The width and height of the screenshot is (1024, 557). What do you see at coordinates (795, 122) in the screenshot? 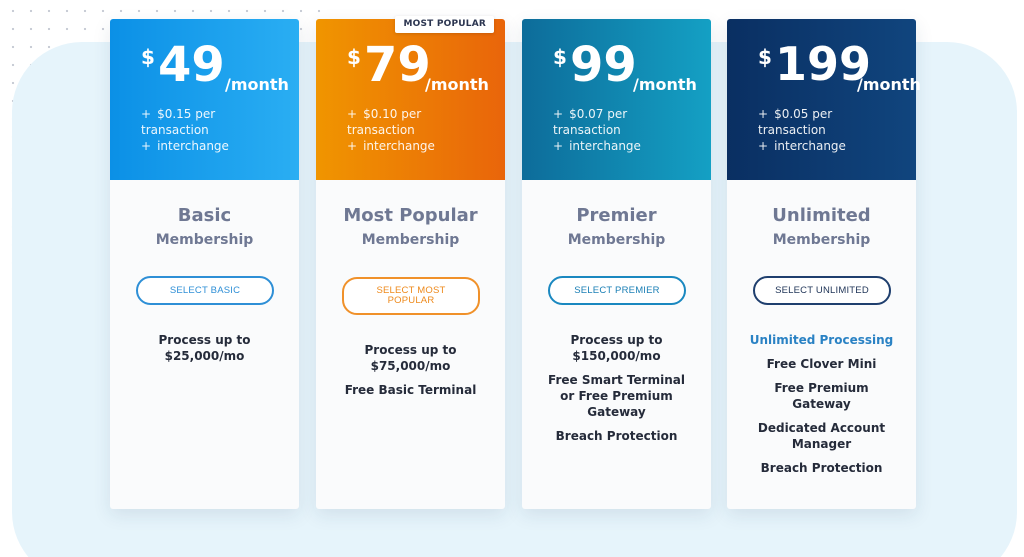
I see `fee-line-1: $0.05 per transaction` at bounding box center [795, 122].